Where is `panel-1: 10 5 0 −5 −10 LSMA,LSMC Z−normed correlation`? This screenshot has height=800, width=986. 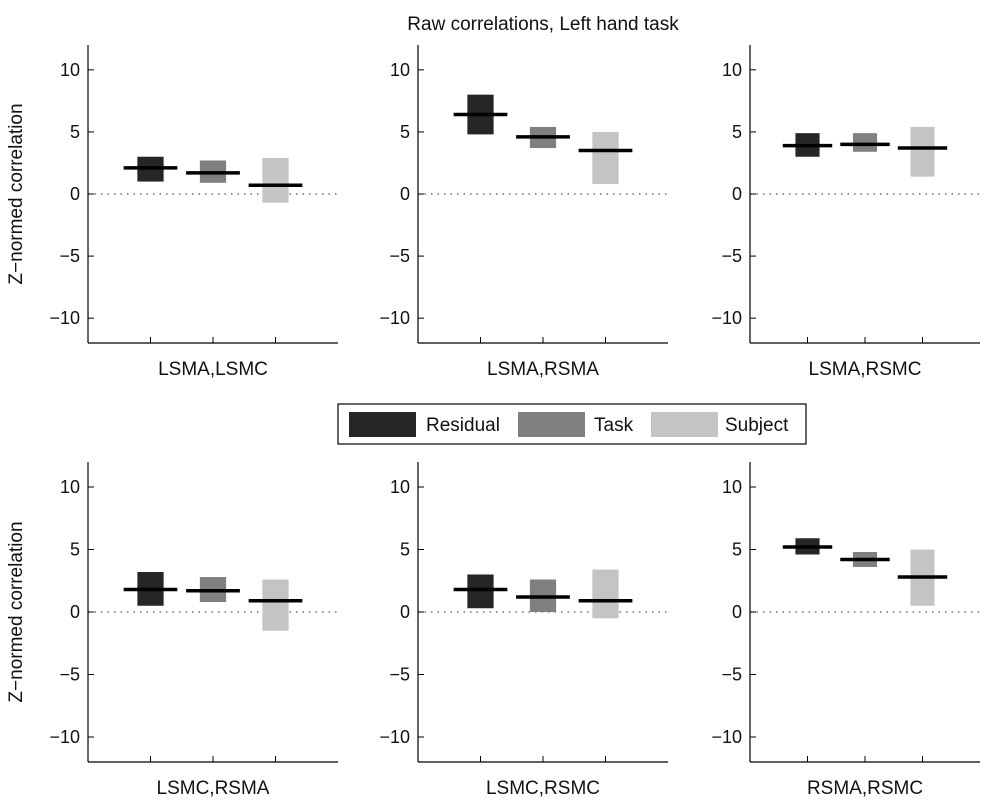
panel-1: 10 5 0 −5 −10 LSMA,LSMC Z−normed correlation is located at coordinates (172, 212).